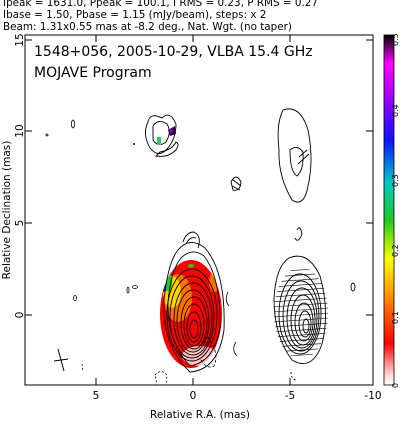 This screenshot has width=409, height=424. What do you see at coordinates (395, 39) in the screenshot?
I see `colorbar-tick-5: 0.5` at bounding box center [395, 39].